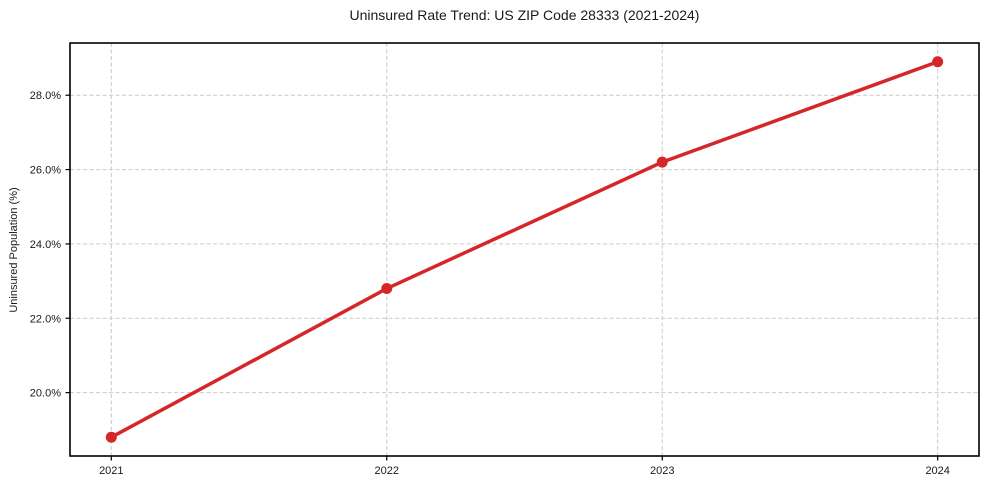 This screenshot has width=989, height=490. I want to click on y-tick-label: 26.0%, so click(45, 171).